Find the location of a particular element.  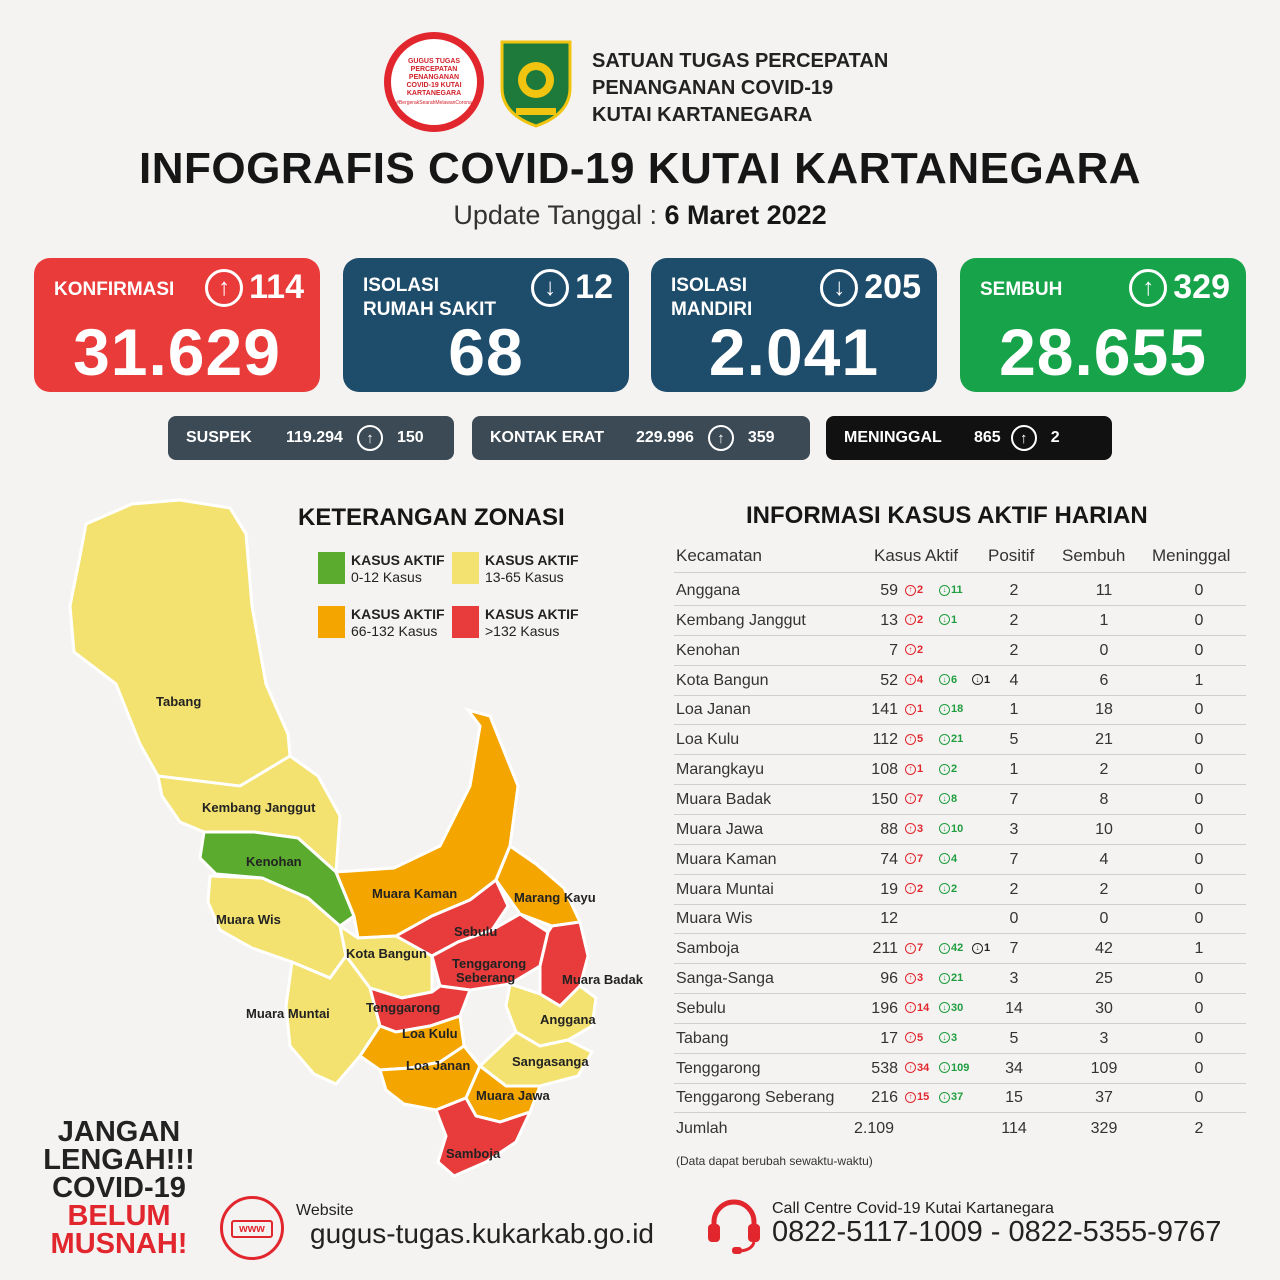

active-cases: 216 is located at coordinates (884, 1098).